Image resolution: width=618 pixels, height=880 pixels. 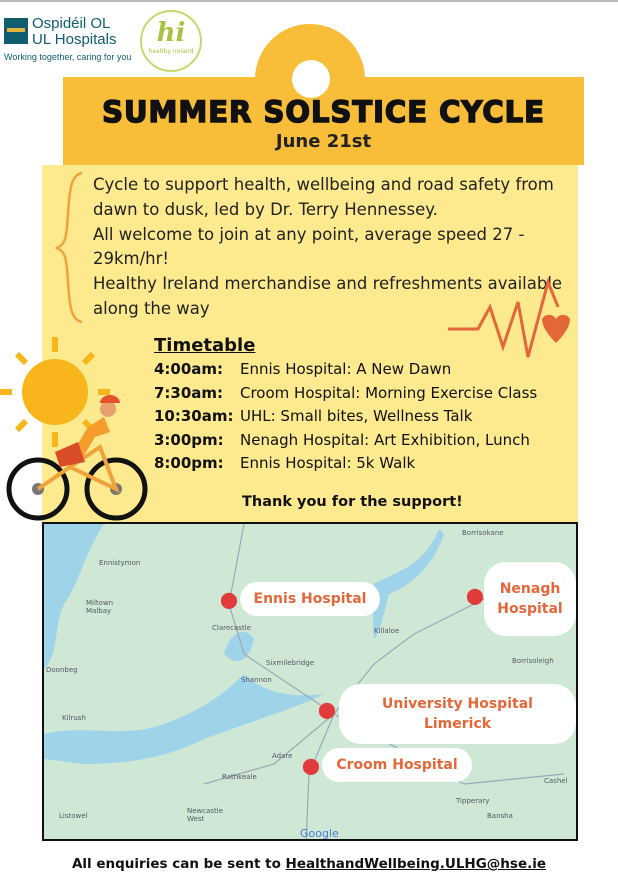 I want to click on timetable-row: 4:00am: Ennis Hospital: A New Dawn, so click(x=345, y=372).